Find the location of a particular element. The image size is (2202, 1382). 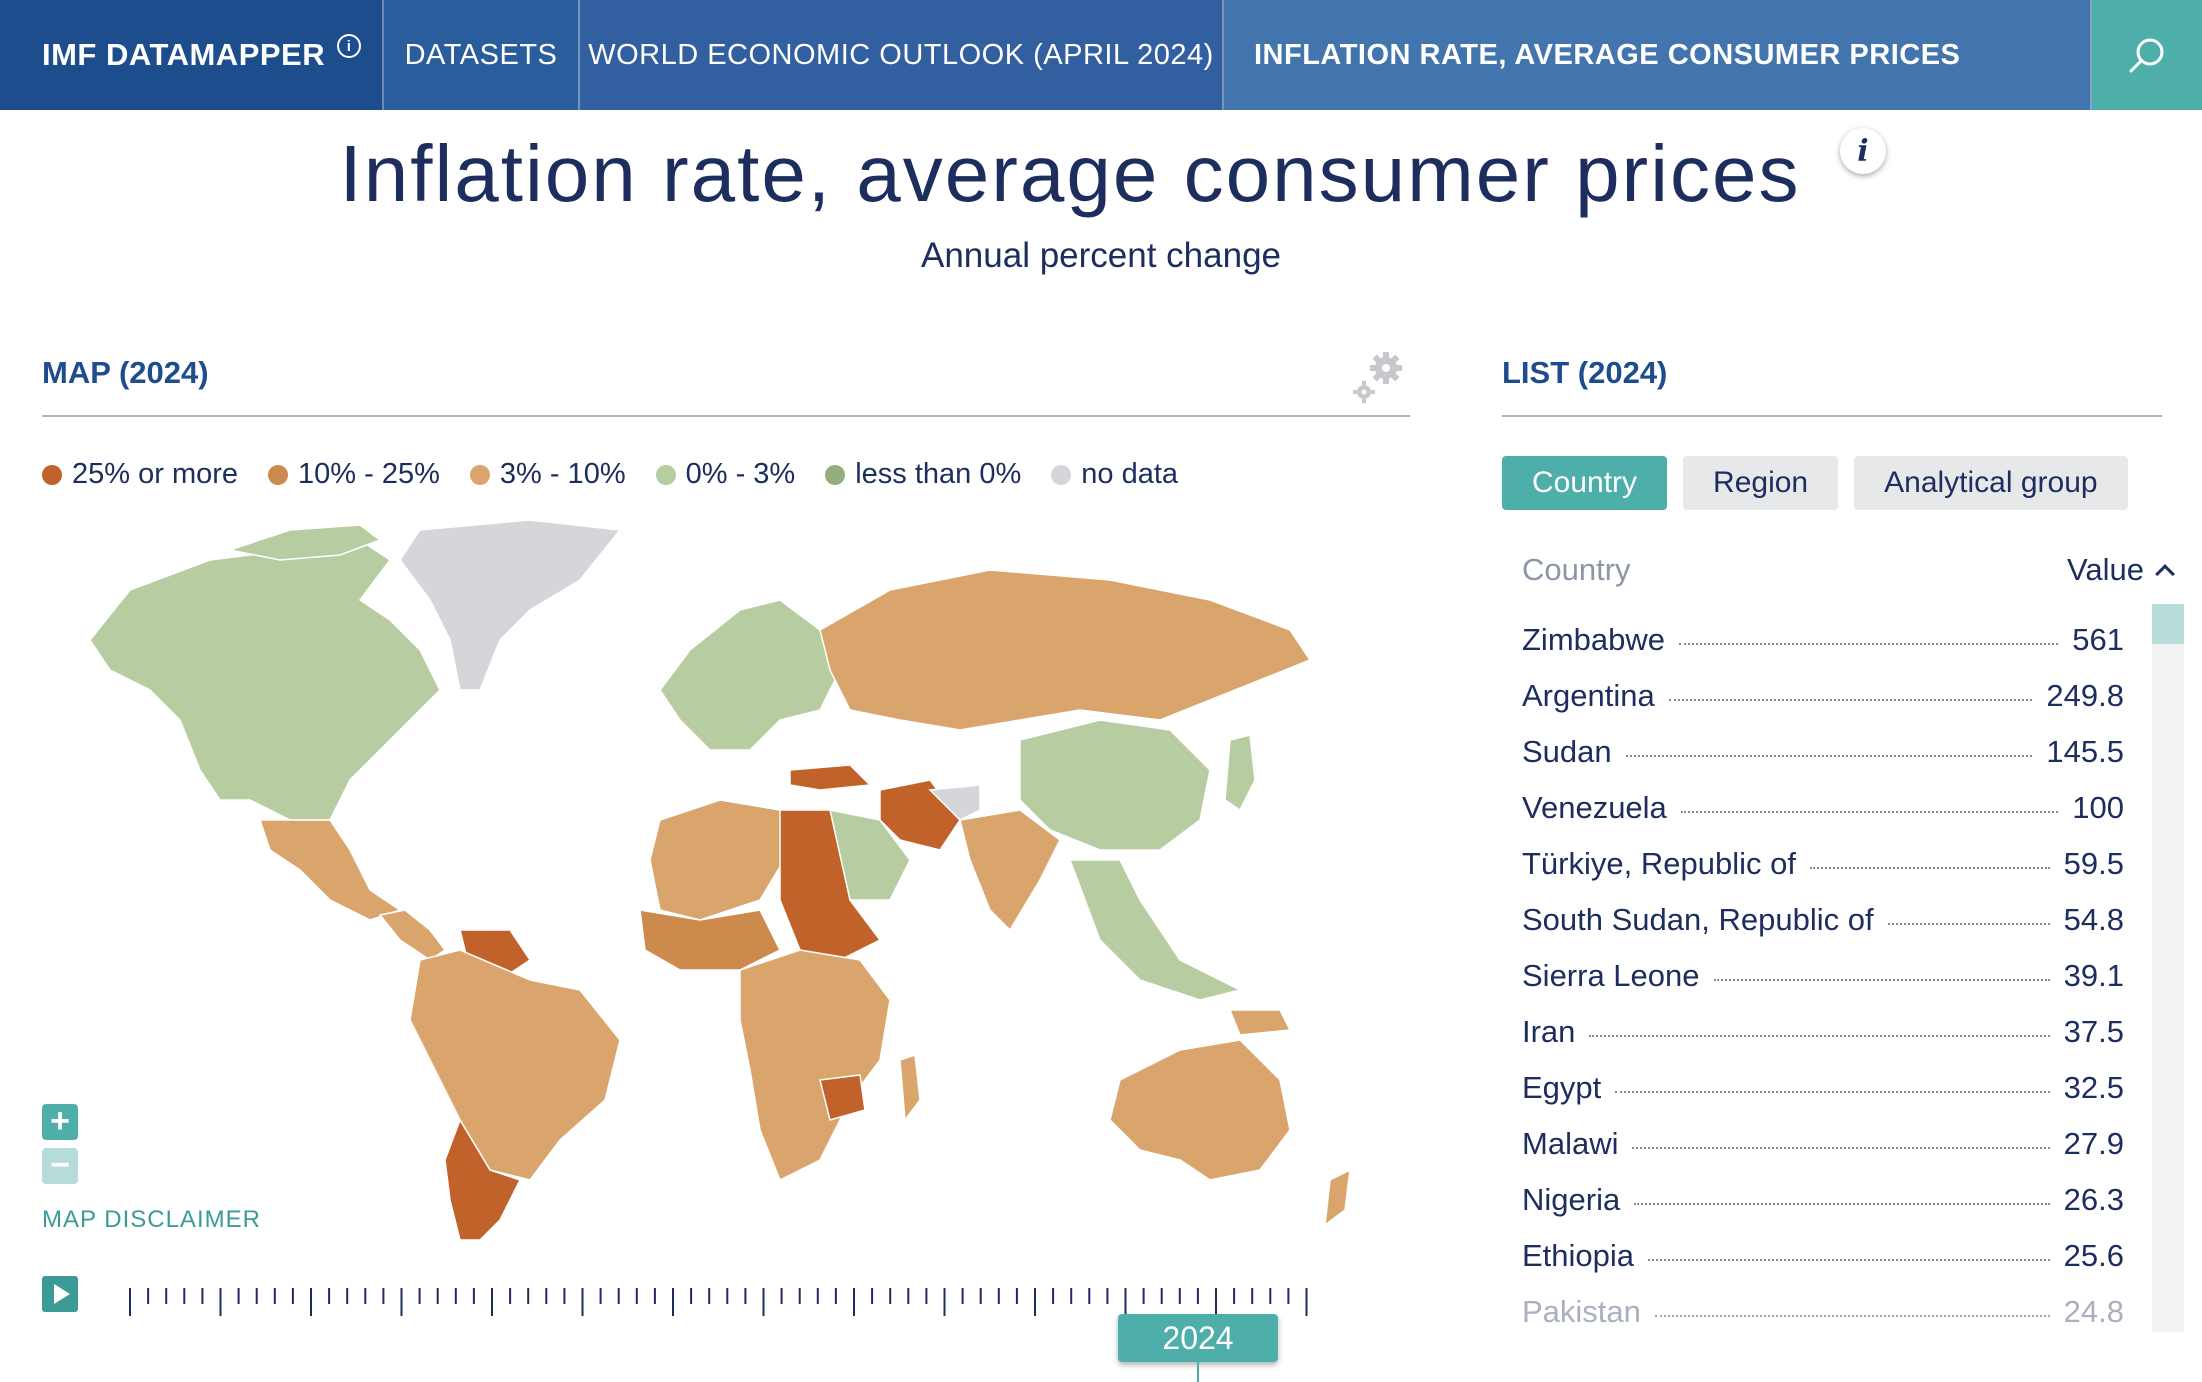

year-slider-pointer is located at coordinates (1198, 1372).